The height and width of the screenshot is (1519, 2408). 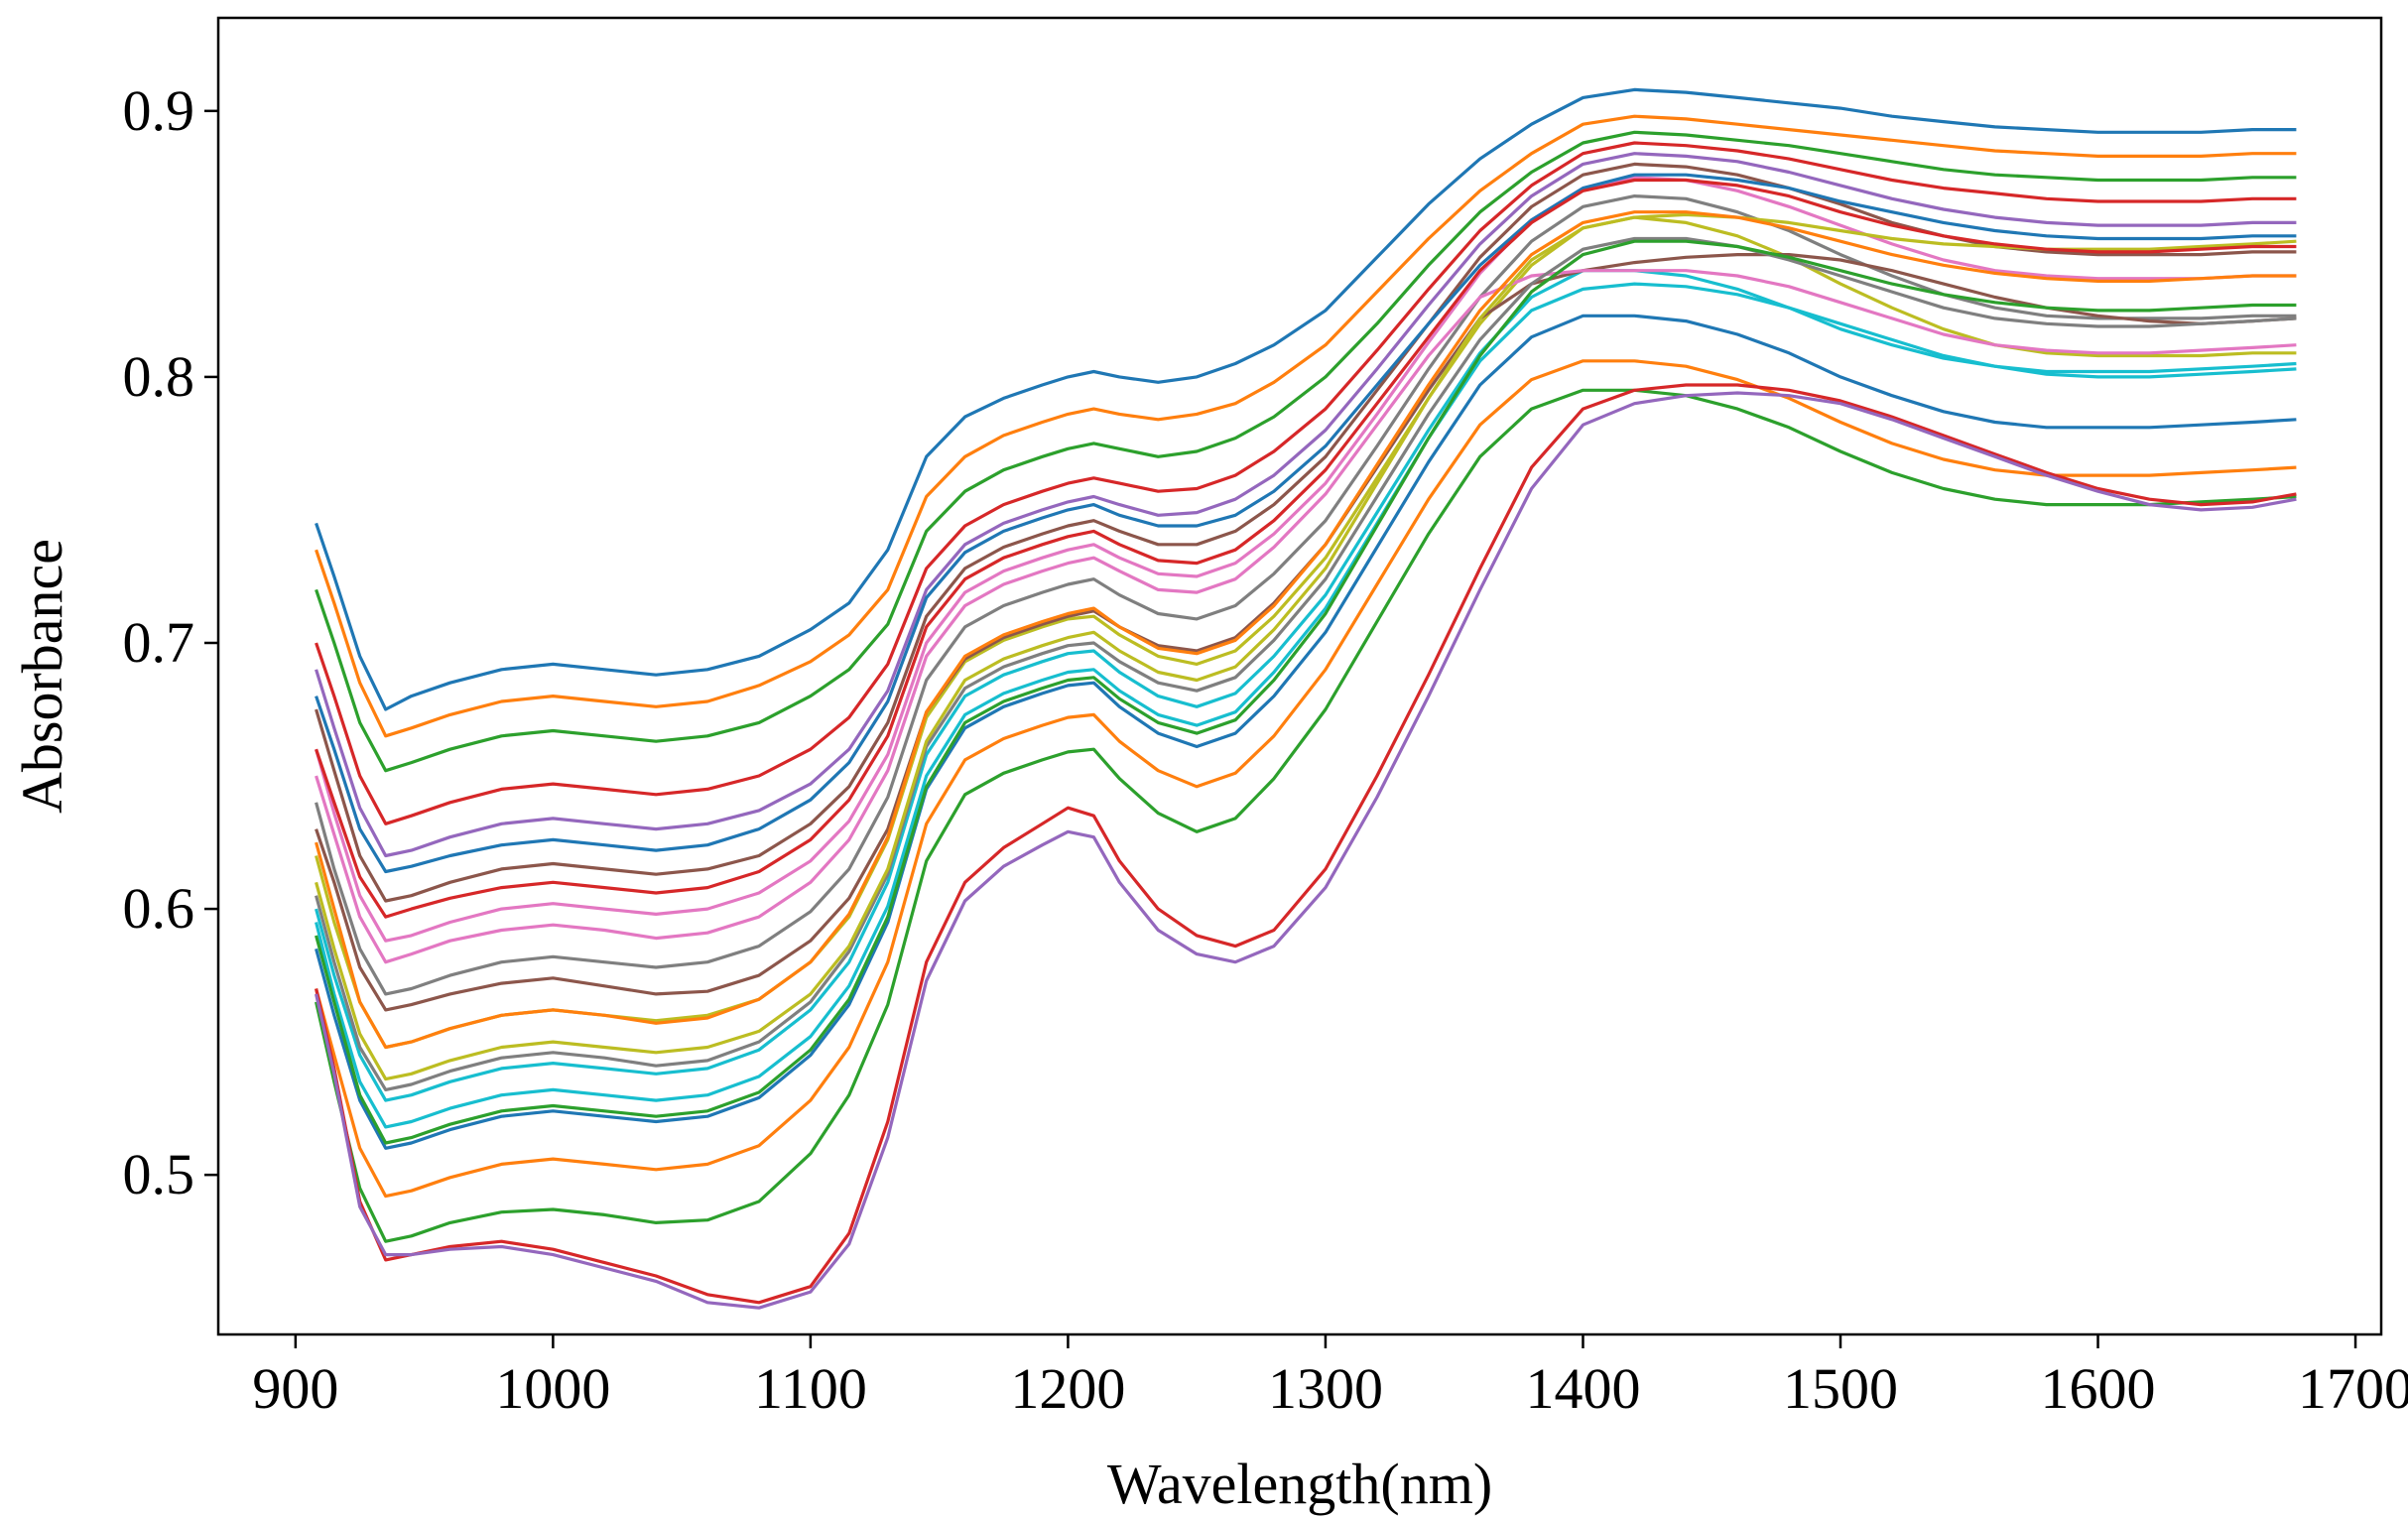 I want to click on x-tick-label: 1000, so click(x=552, y=1388).